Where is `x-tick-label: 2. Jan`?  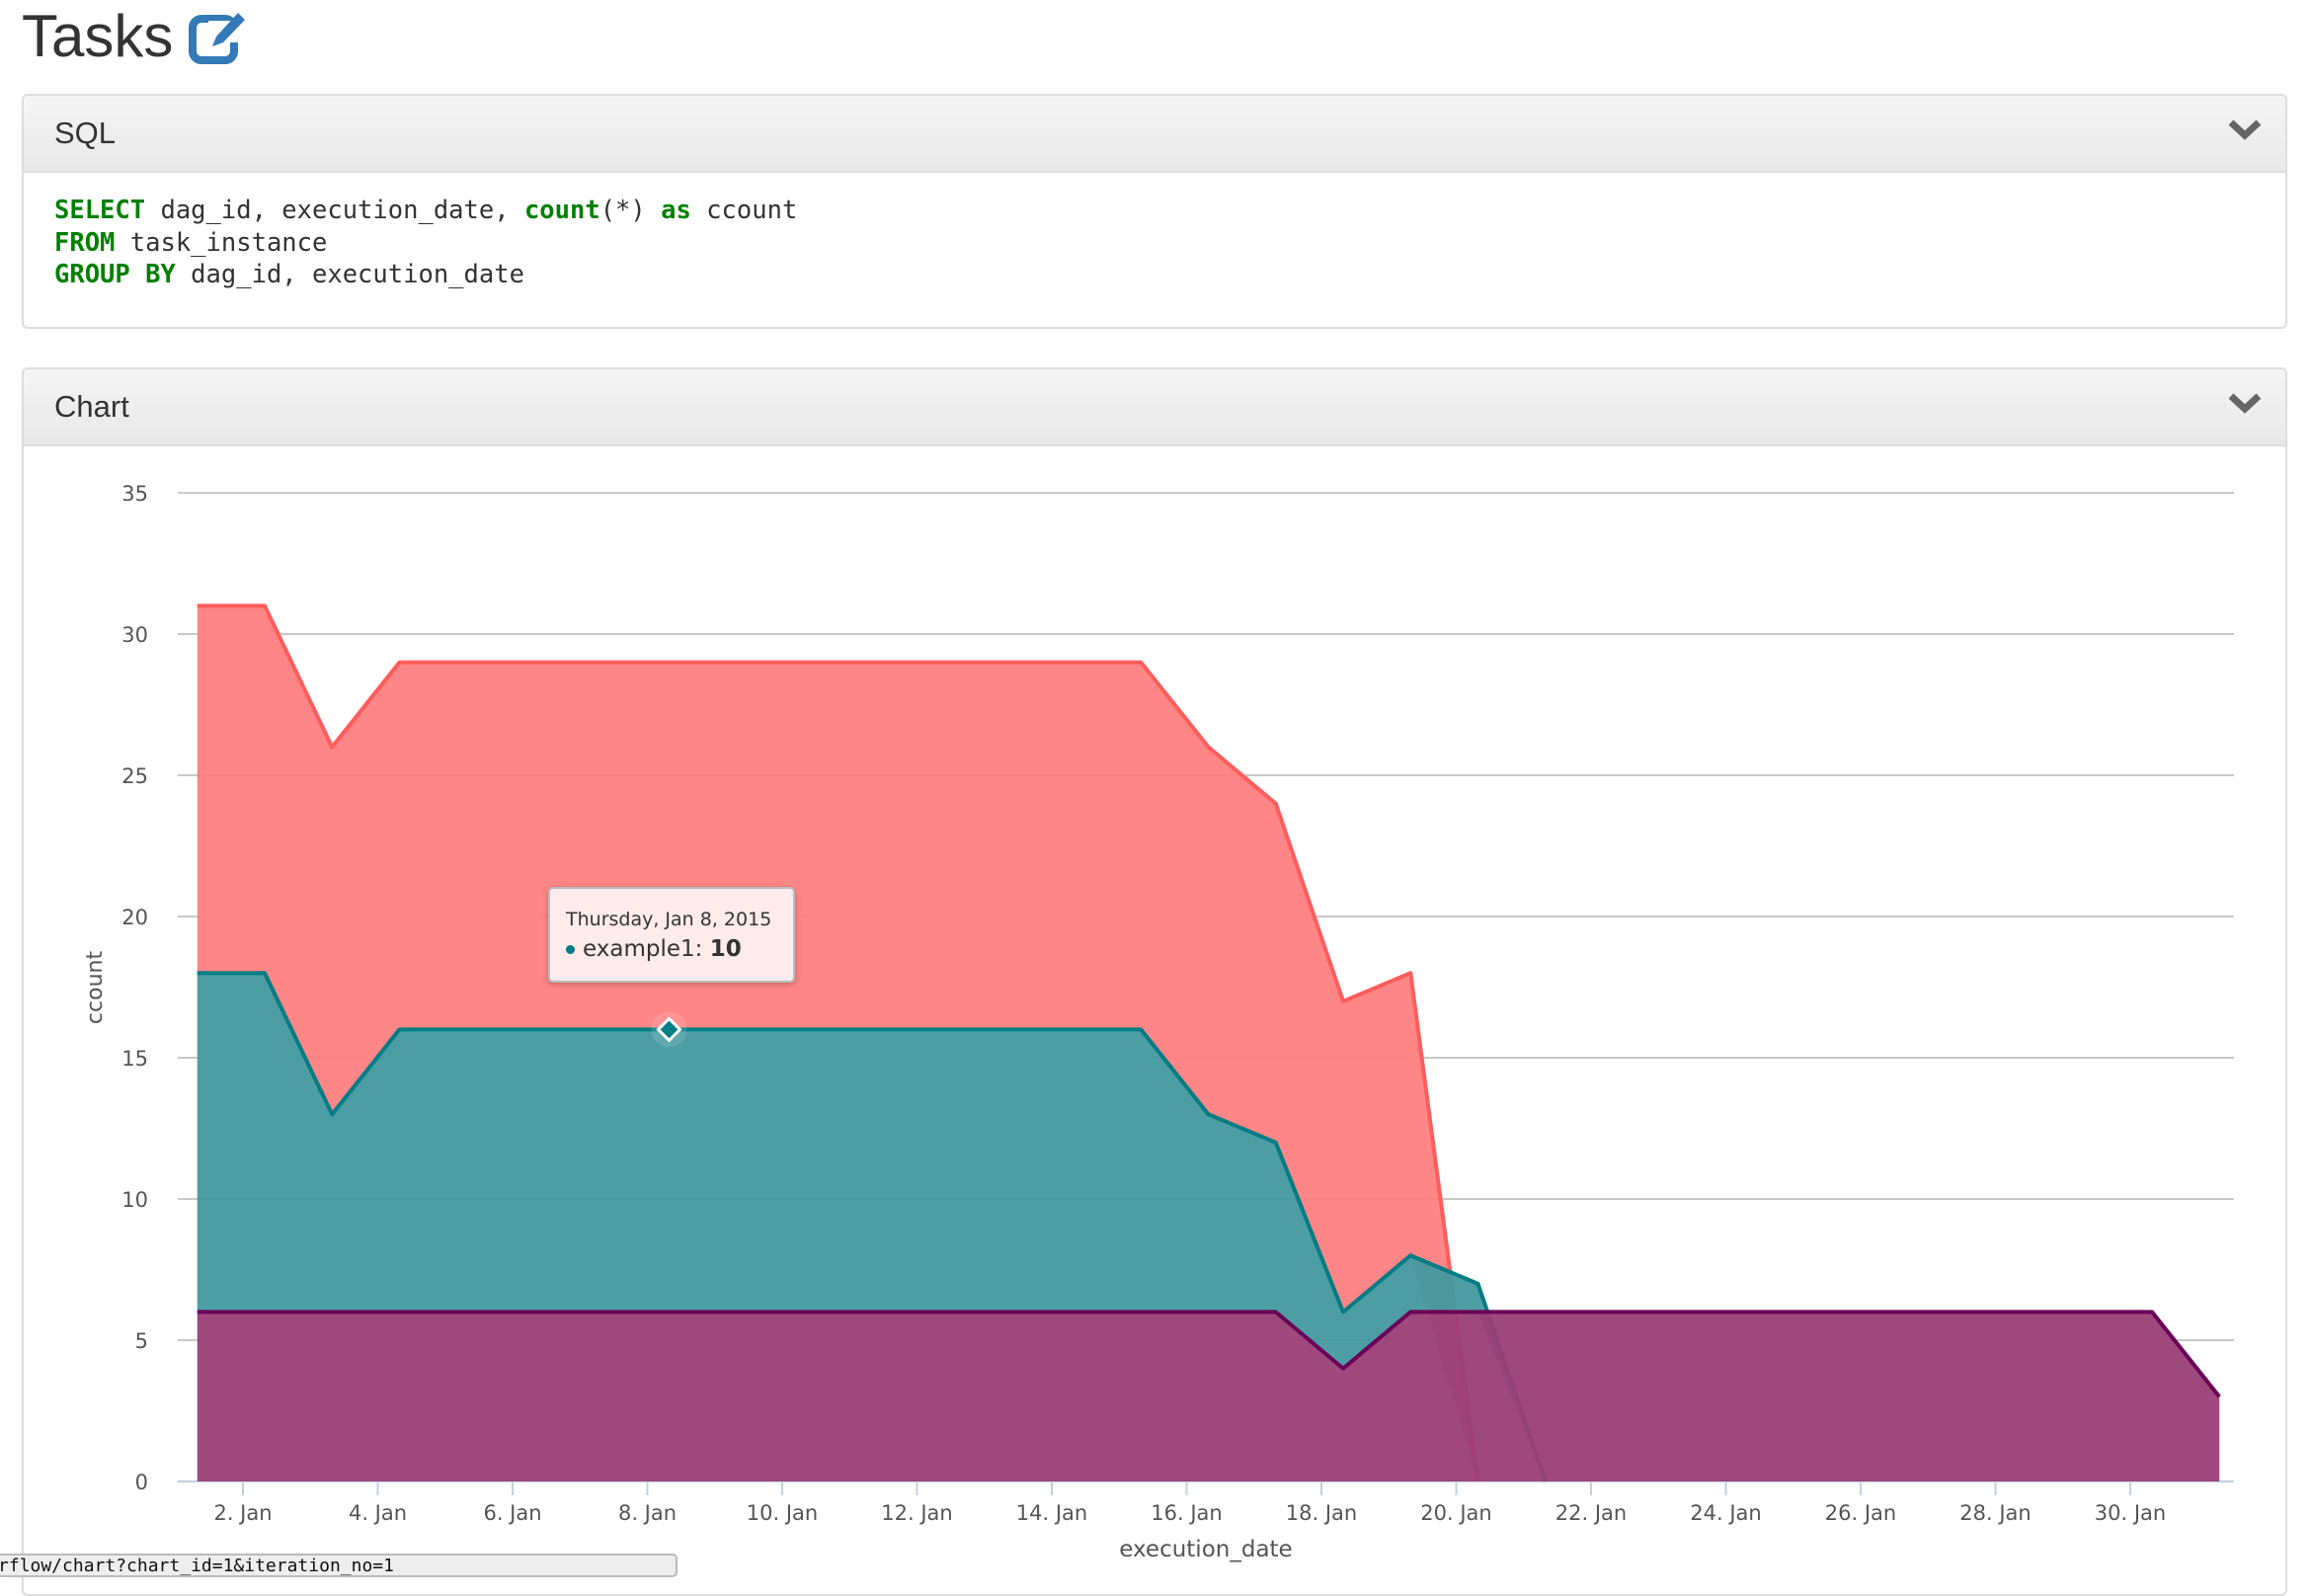
x-tick-label: 2. Jan is located at coordinates (242, 1513).